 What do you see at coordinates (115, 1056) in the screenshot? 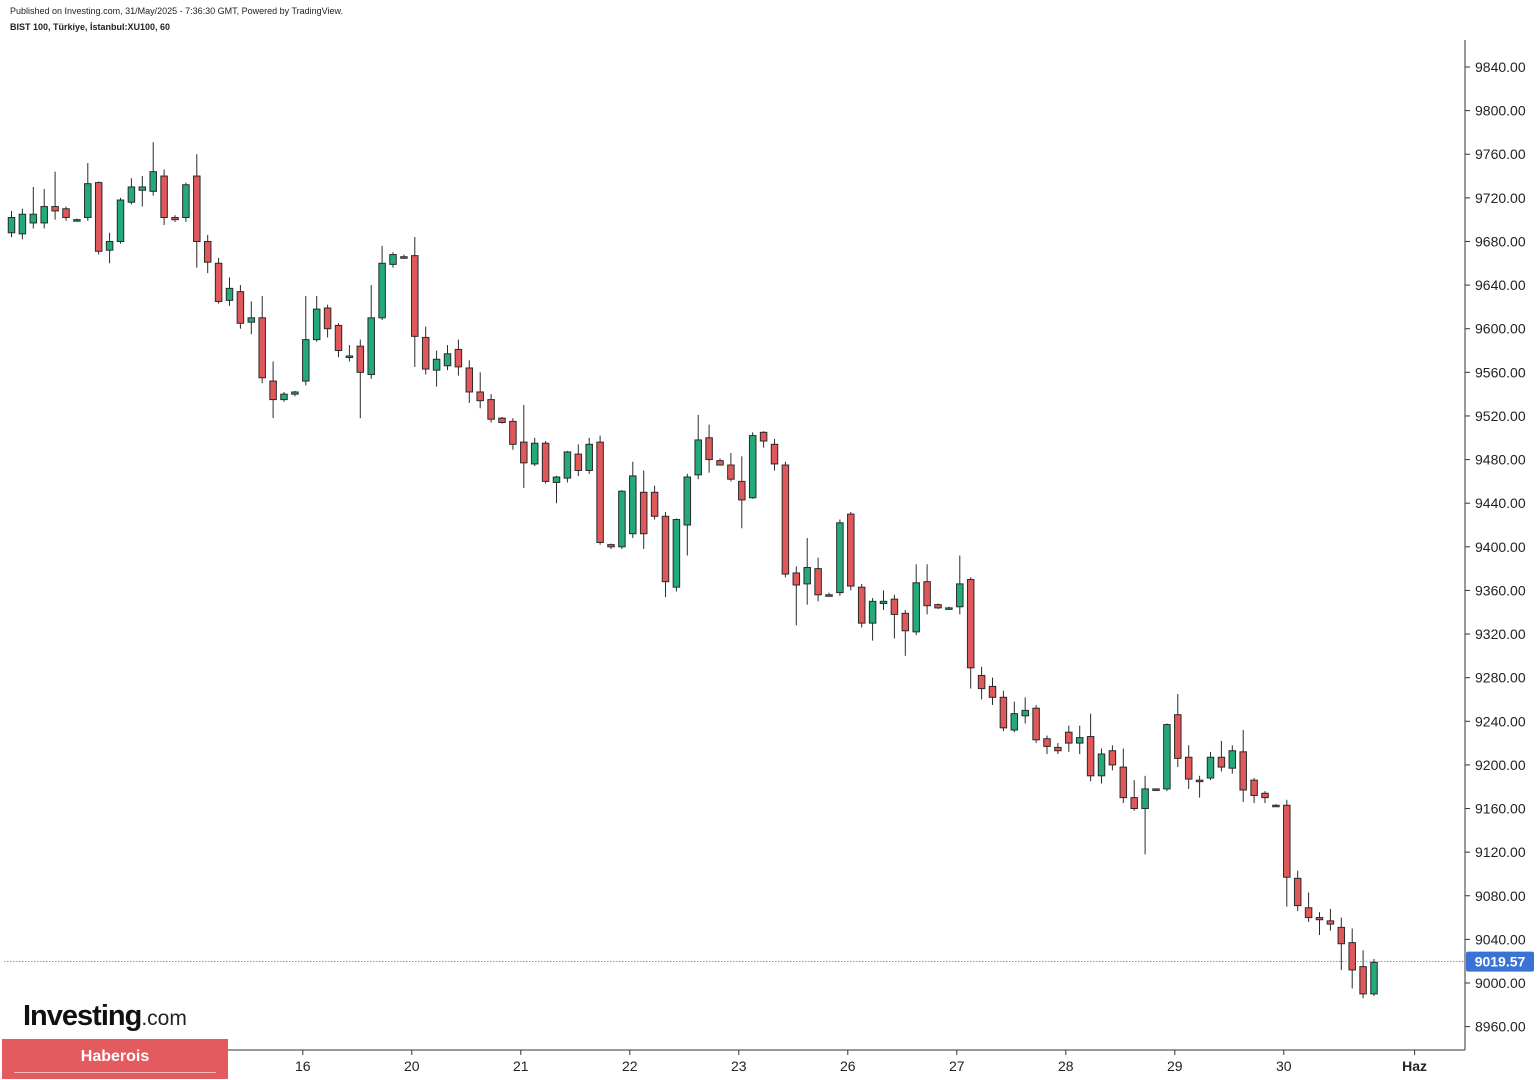
I see `badge-label: Haberois` at bounding box center [115, 1056].